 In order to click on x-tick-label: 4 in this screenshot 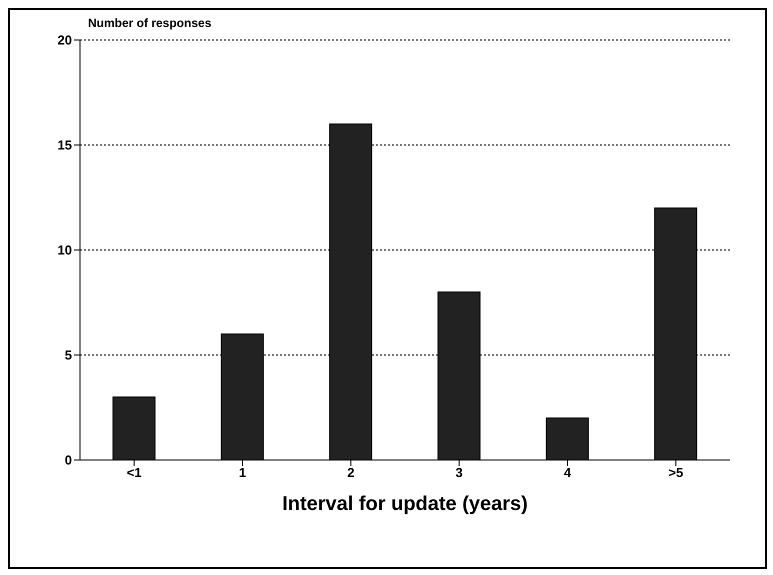, I will do `click(568, 472)`.